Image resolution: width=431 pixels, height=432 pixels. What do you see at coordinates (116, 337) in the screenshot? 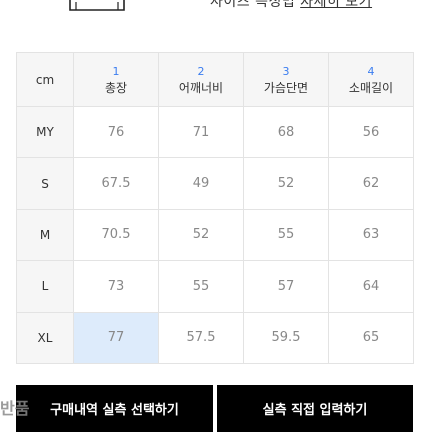
I see `table-cell-highlighted: 77` at bounding box center [116, 337].